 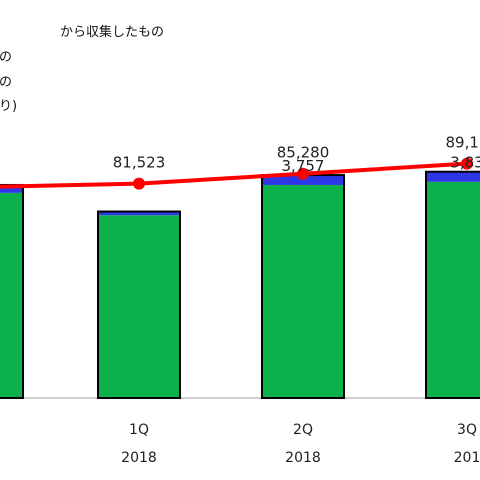 I want to click on segment-data-label-3: 3,83, so click(x=465, y=163).